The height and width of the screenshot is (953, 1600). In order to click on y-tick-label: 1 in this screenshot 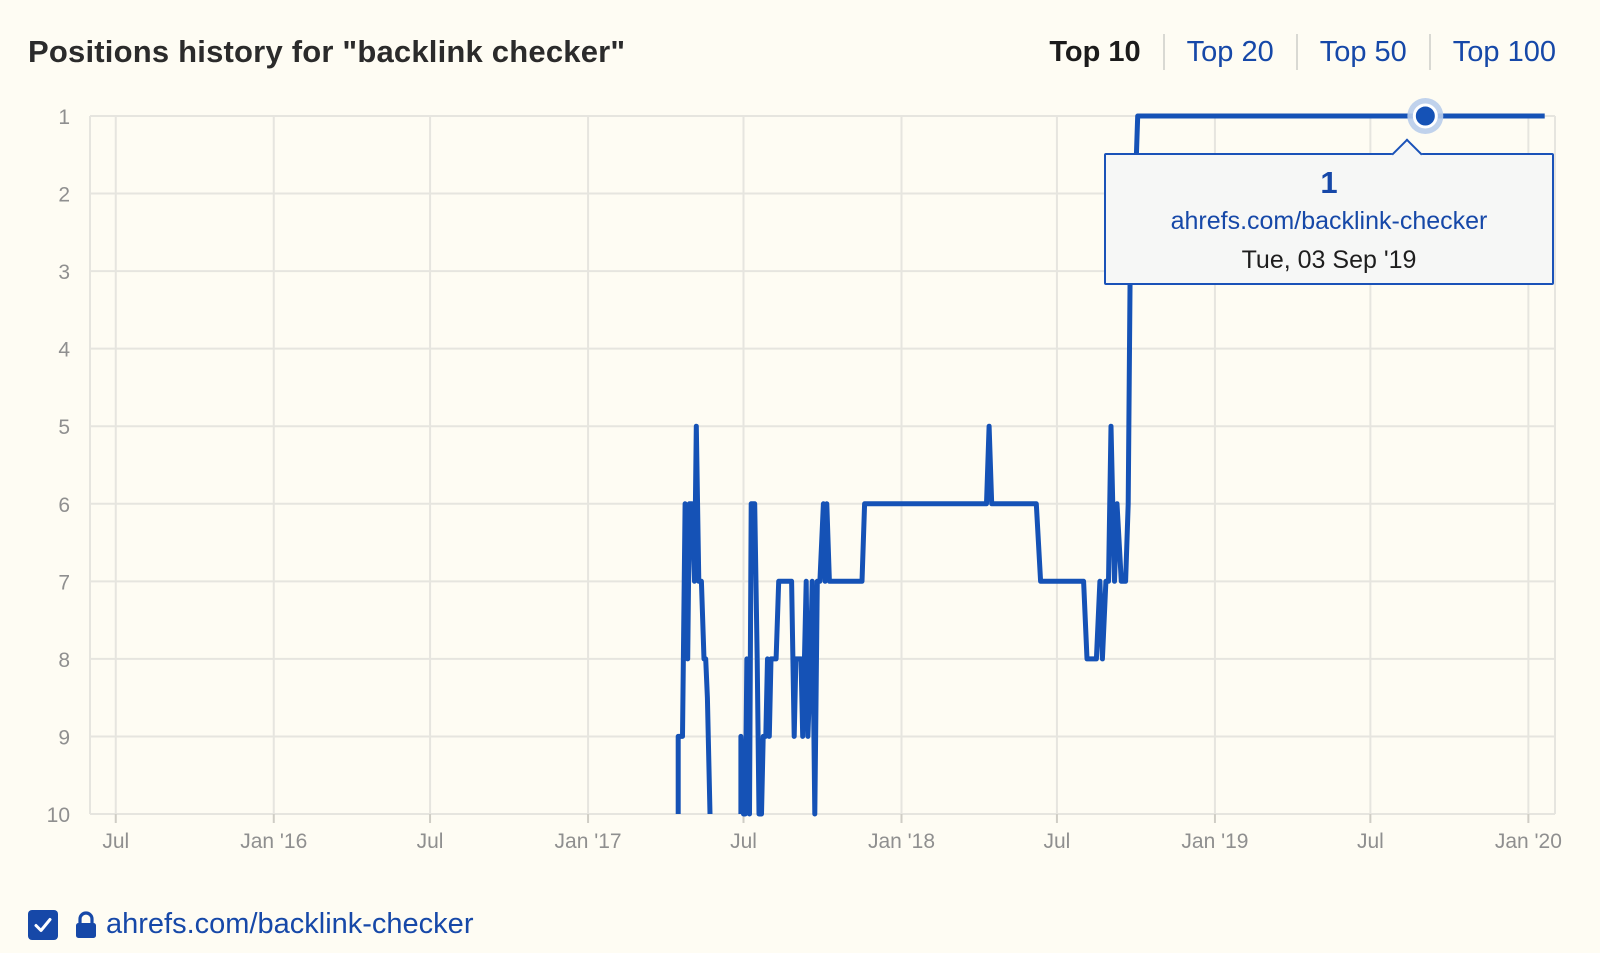, I will do `click(64, 117)`.